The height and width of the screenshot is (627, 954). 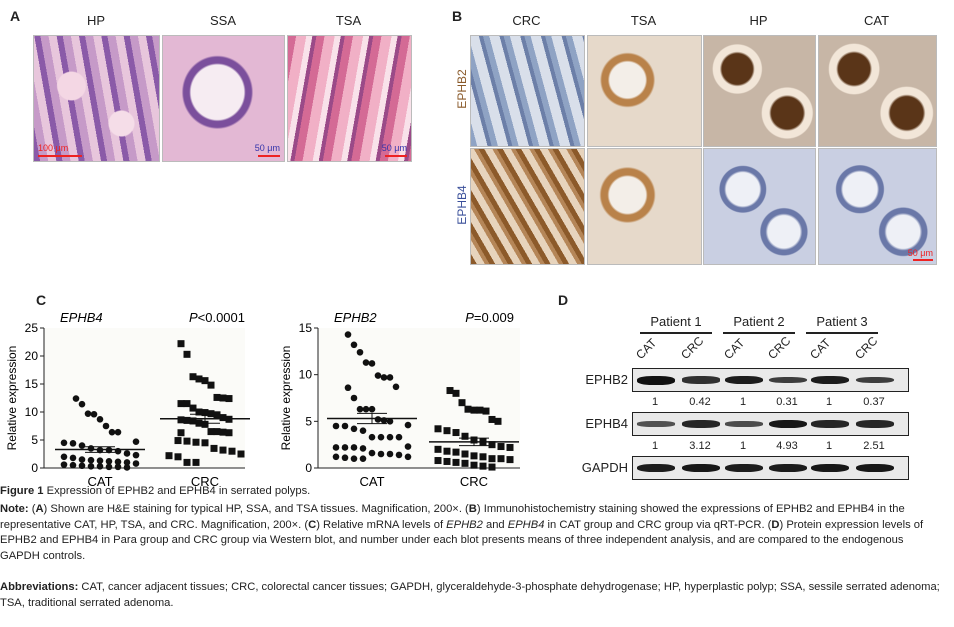 What do you see at coordinates (759, 91) in the screenshot?
I see `ihc-ephb2-hp` at bounding box center [759, 91].